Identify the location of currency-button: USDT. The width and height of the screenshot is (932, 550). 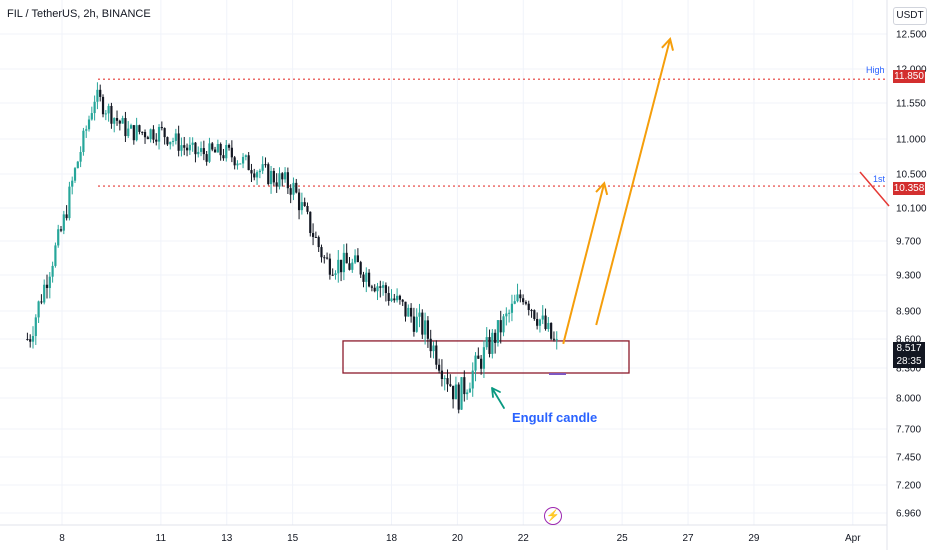
(910, 16).